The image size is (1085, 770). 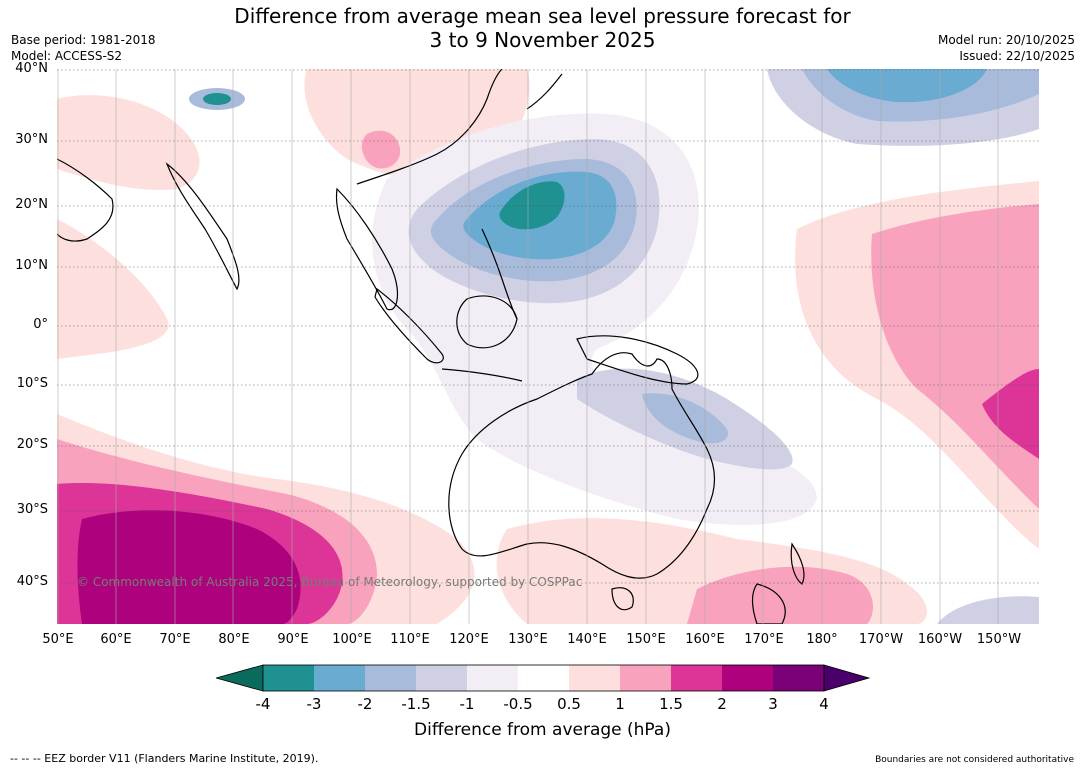 I want to click on model-info: Base period: 1981-2018 Model: ACCESS-S2, so click(x=83, y=48).